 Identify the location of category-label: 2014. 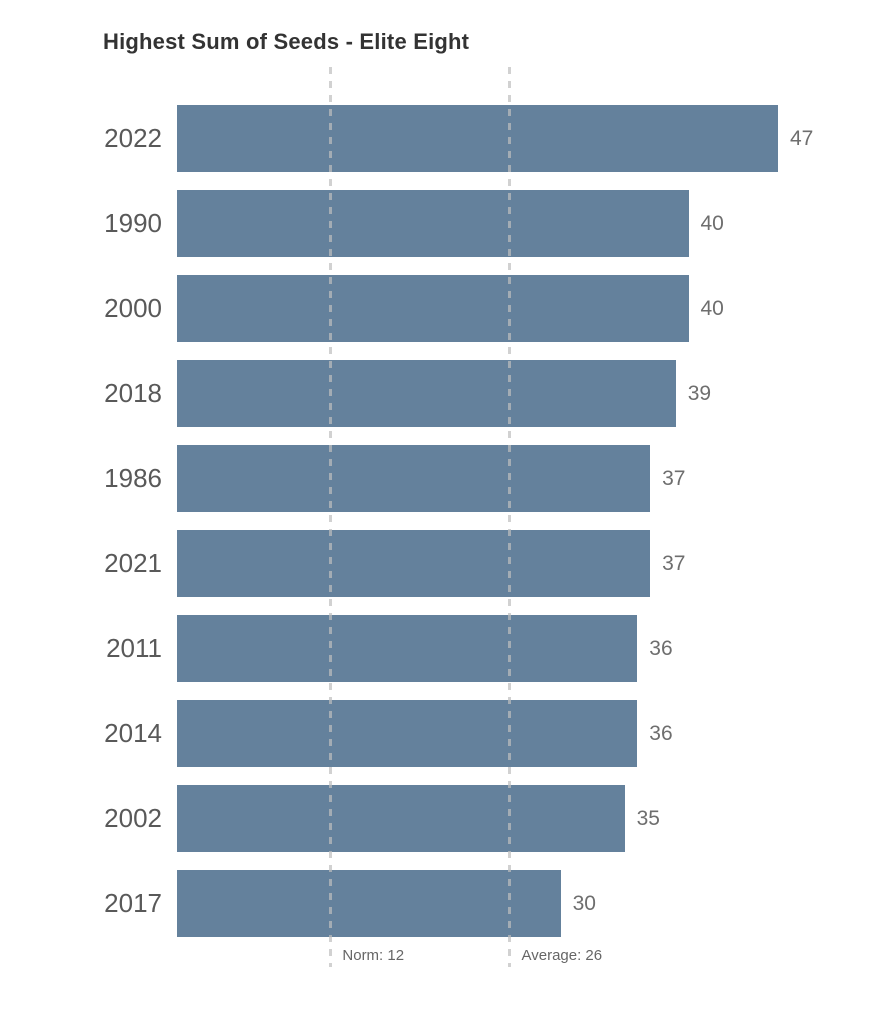
(133, 733).